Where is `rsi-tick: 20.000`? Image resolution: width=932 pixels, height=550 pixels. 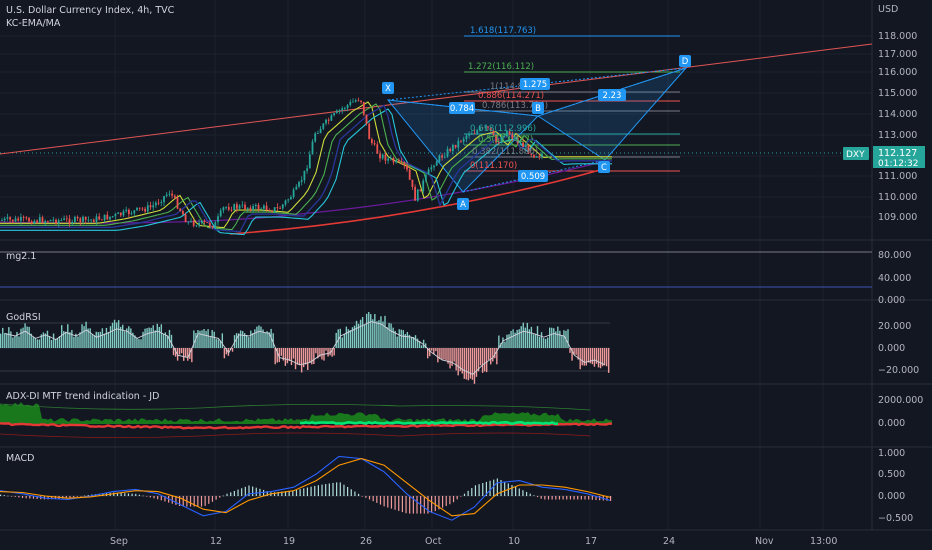 rsi-tick: 20.000 is located at coordinates (894, 326).